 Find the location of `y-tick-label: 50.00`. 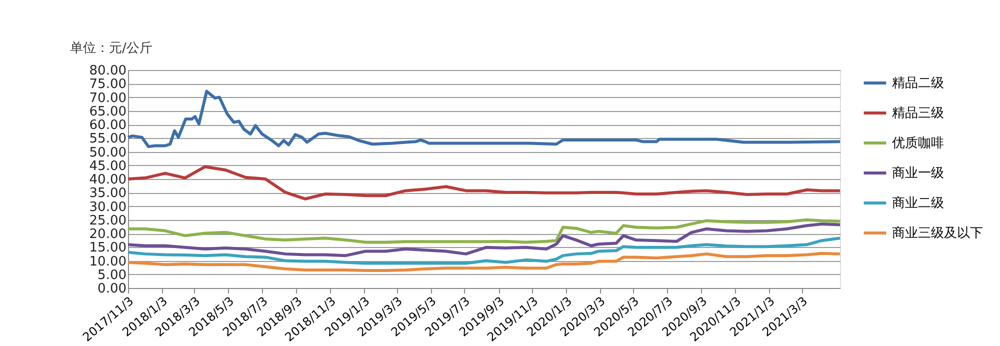

y-tick-label: 50.00 is located at coordinates (107, 152).